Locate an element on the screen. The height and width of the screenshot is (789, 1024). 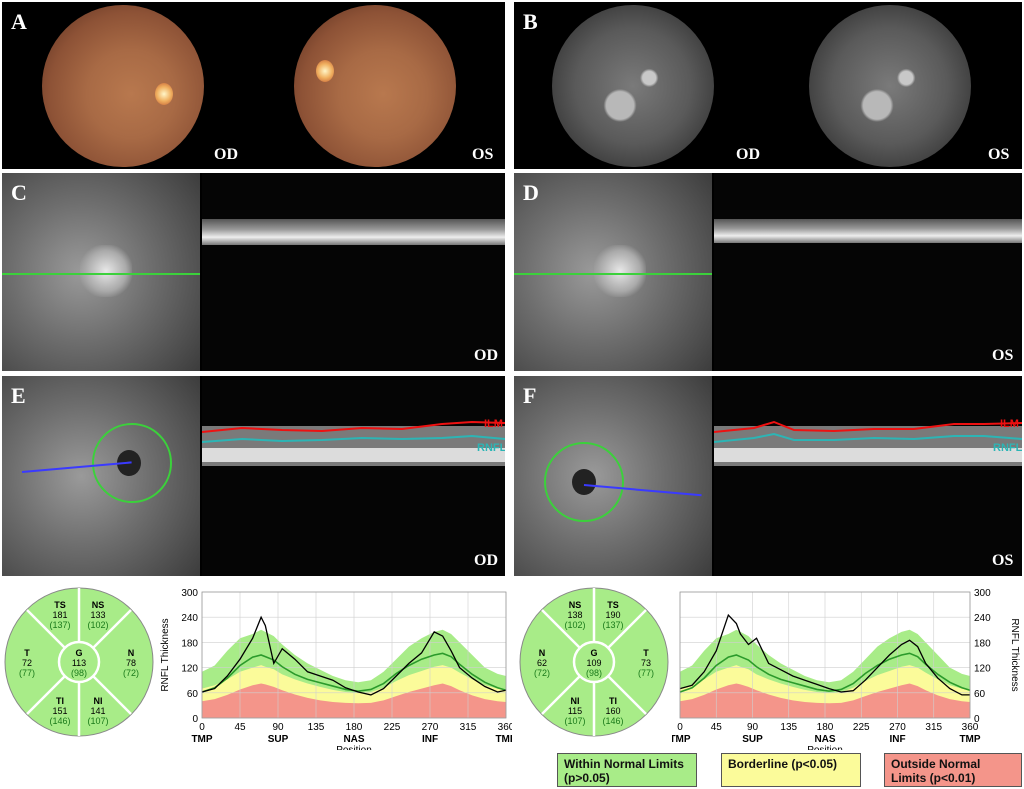
fundus-photo-os is located at coordinates (375, 86).